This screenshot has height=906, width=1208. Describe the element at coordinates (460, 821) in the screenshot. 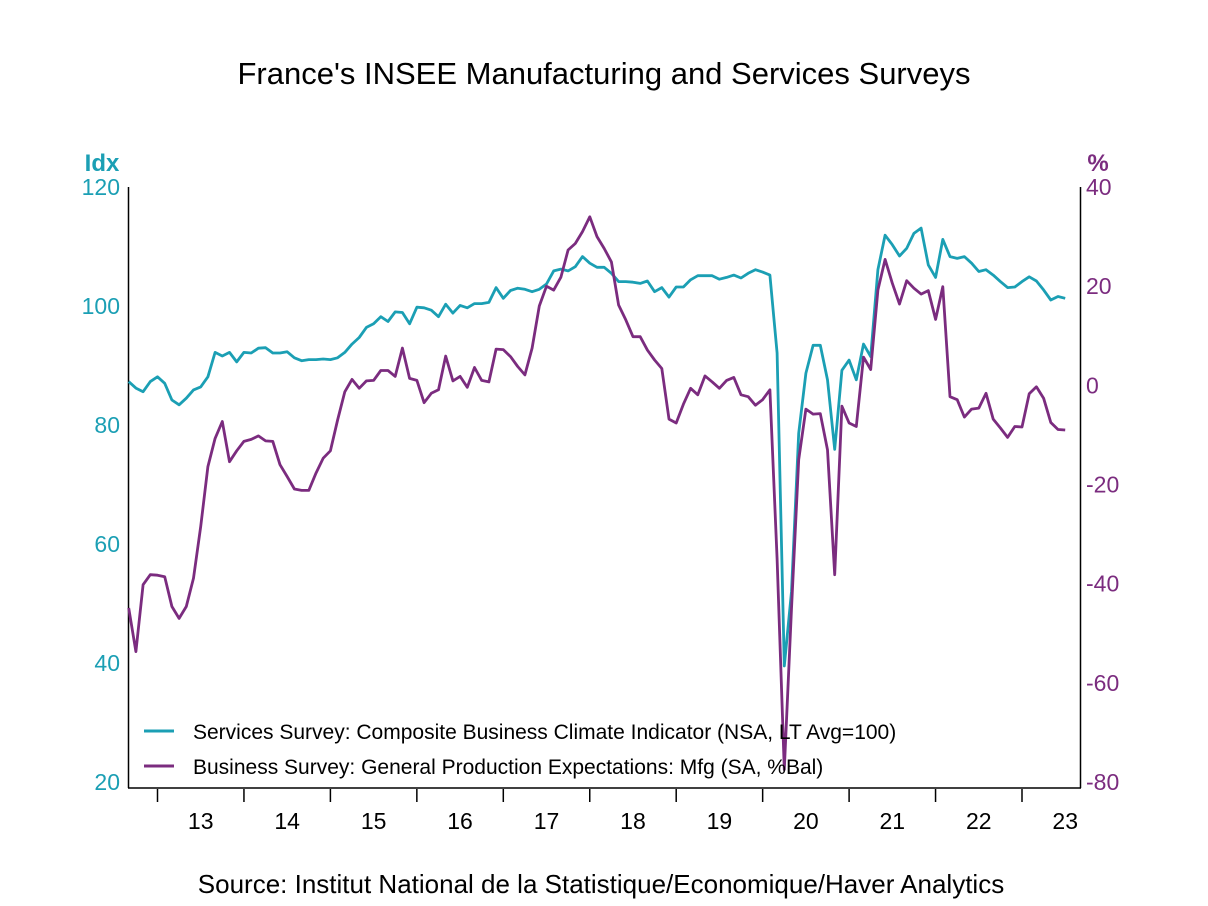

I see `x-tick-label: 16` at that location.